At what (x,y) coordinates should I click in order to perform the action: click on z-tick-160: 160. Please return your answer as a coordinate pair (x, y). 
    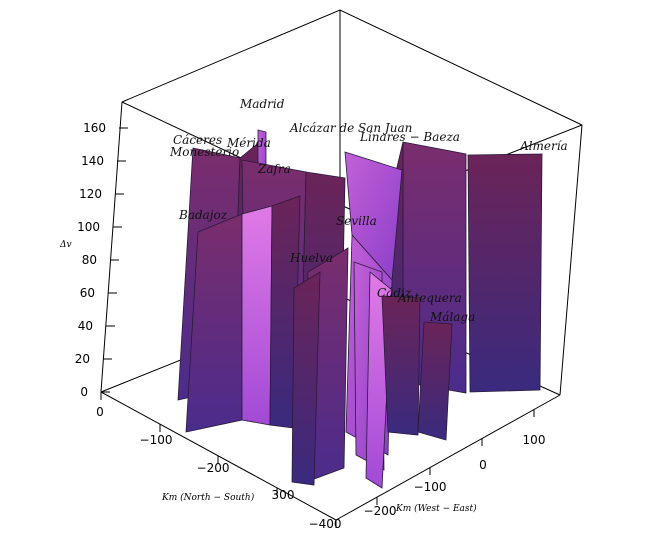
    Looking at the image, I should click on (94, 128).